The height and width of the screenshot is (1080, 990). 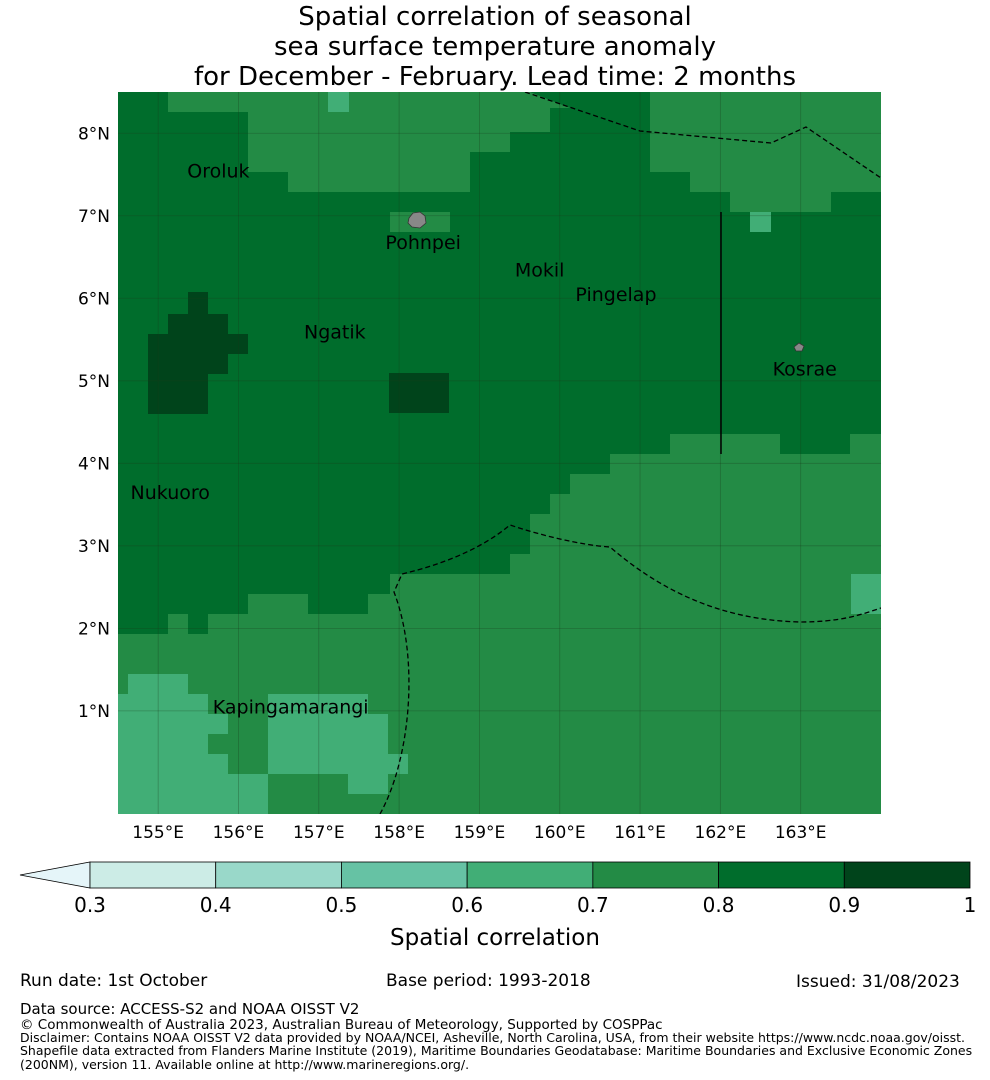 What do you see at coordinates (158, 833) in the screenshot?
I see `x-tick-label-0: 155°E` at bounding box center [158, 833].